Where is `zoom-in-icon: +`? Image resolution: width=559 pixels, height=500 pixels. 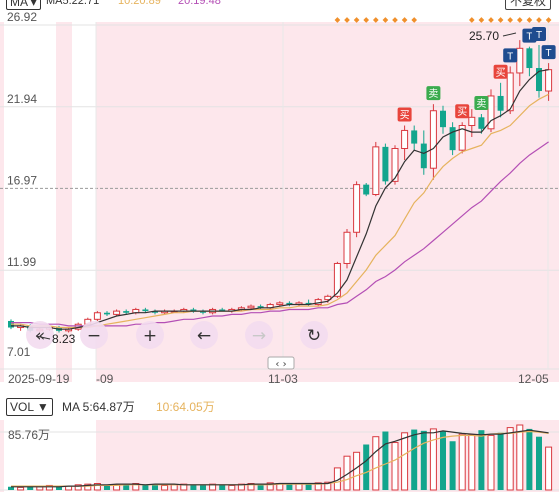 zoom-in-icon: + is located at coordinates (150, 336).